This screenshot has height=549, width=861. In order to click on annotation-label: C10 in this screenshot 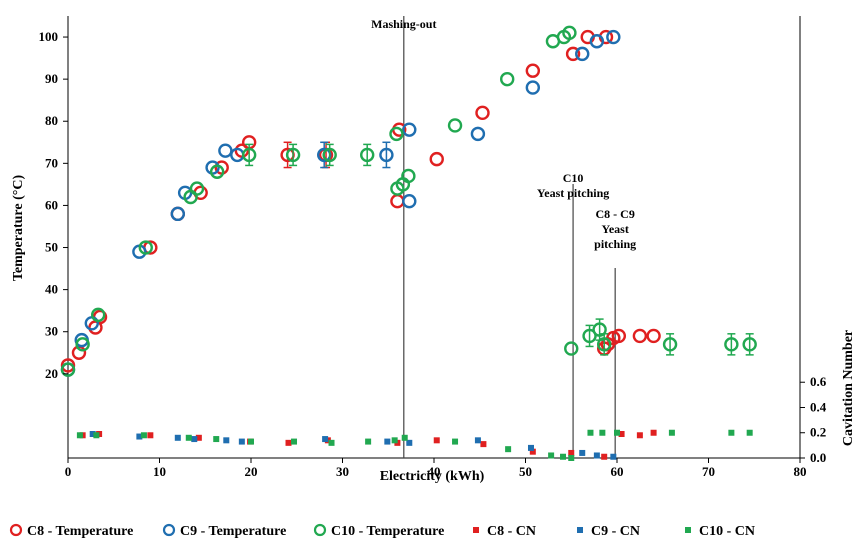, I will do `click(573, 178)`.